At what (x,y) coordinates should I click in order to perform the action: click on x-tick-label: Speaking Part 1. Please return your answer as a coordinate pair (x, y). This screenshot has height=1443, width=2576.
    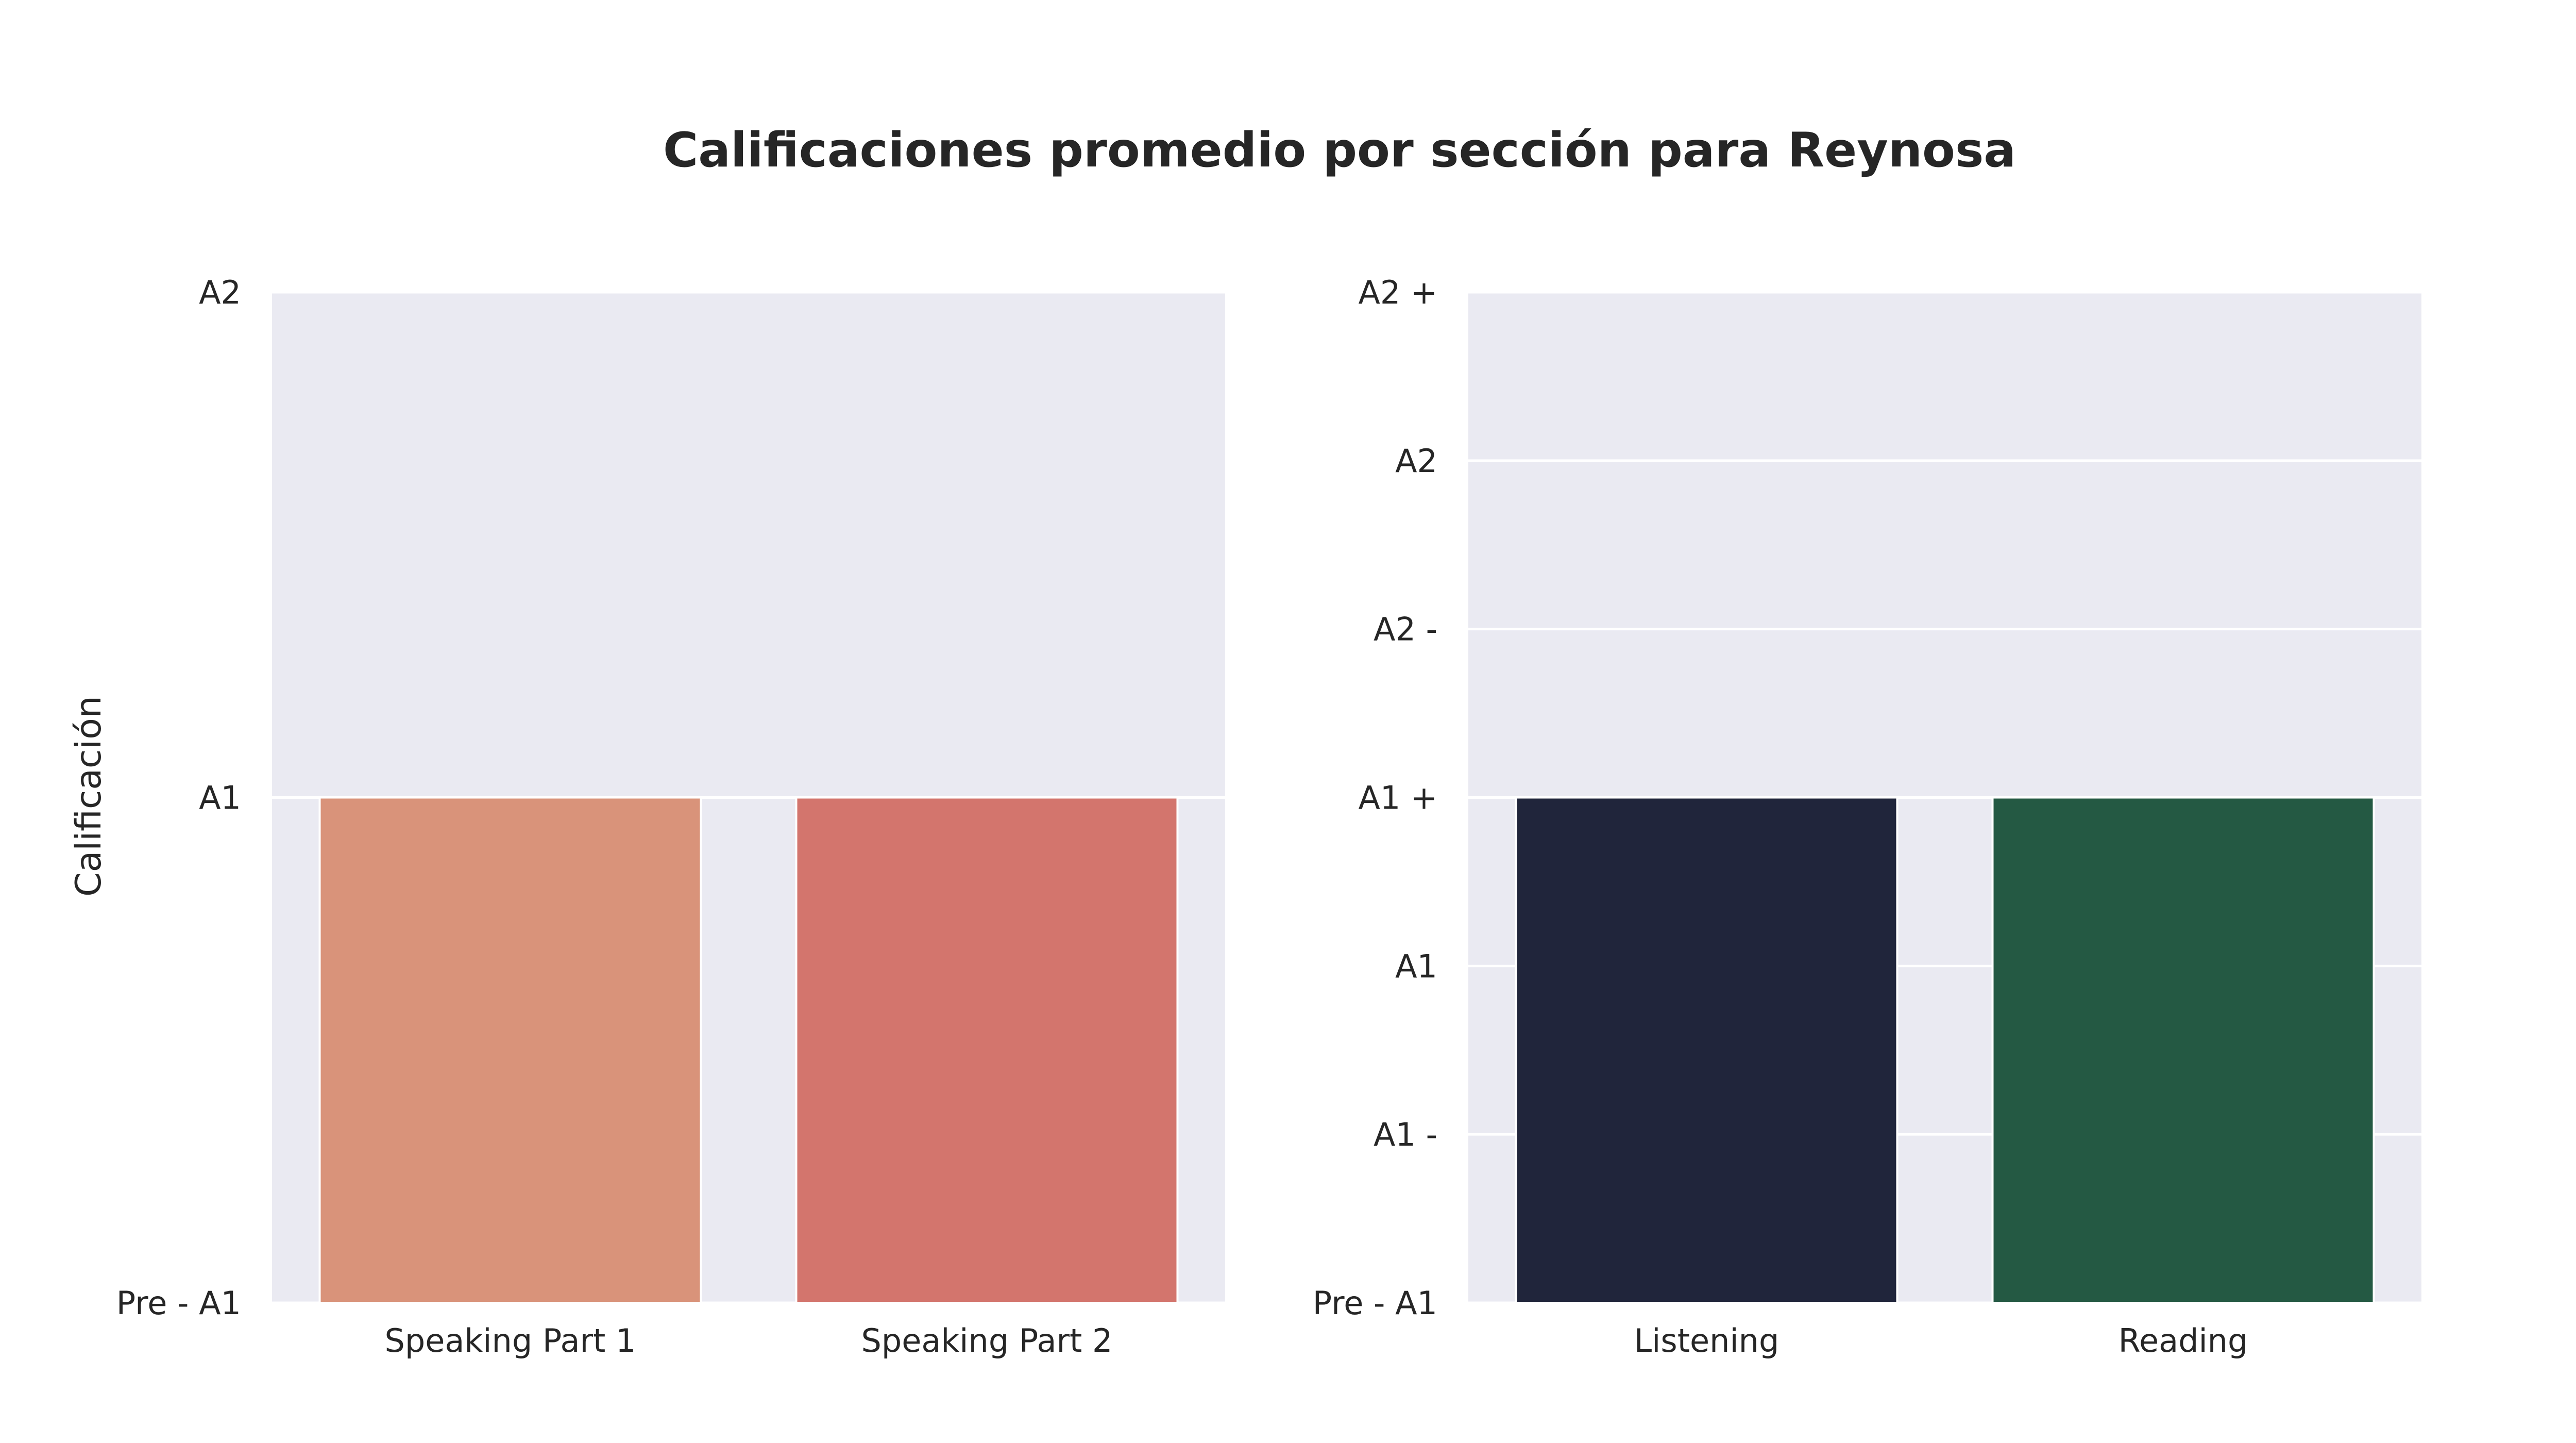
    Looking at the image, I should click on (510, 1341).